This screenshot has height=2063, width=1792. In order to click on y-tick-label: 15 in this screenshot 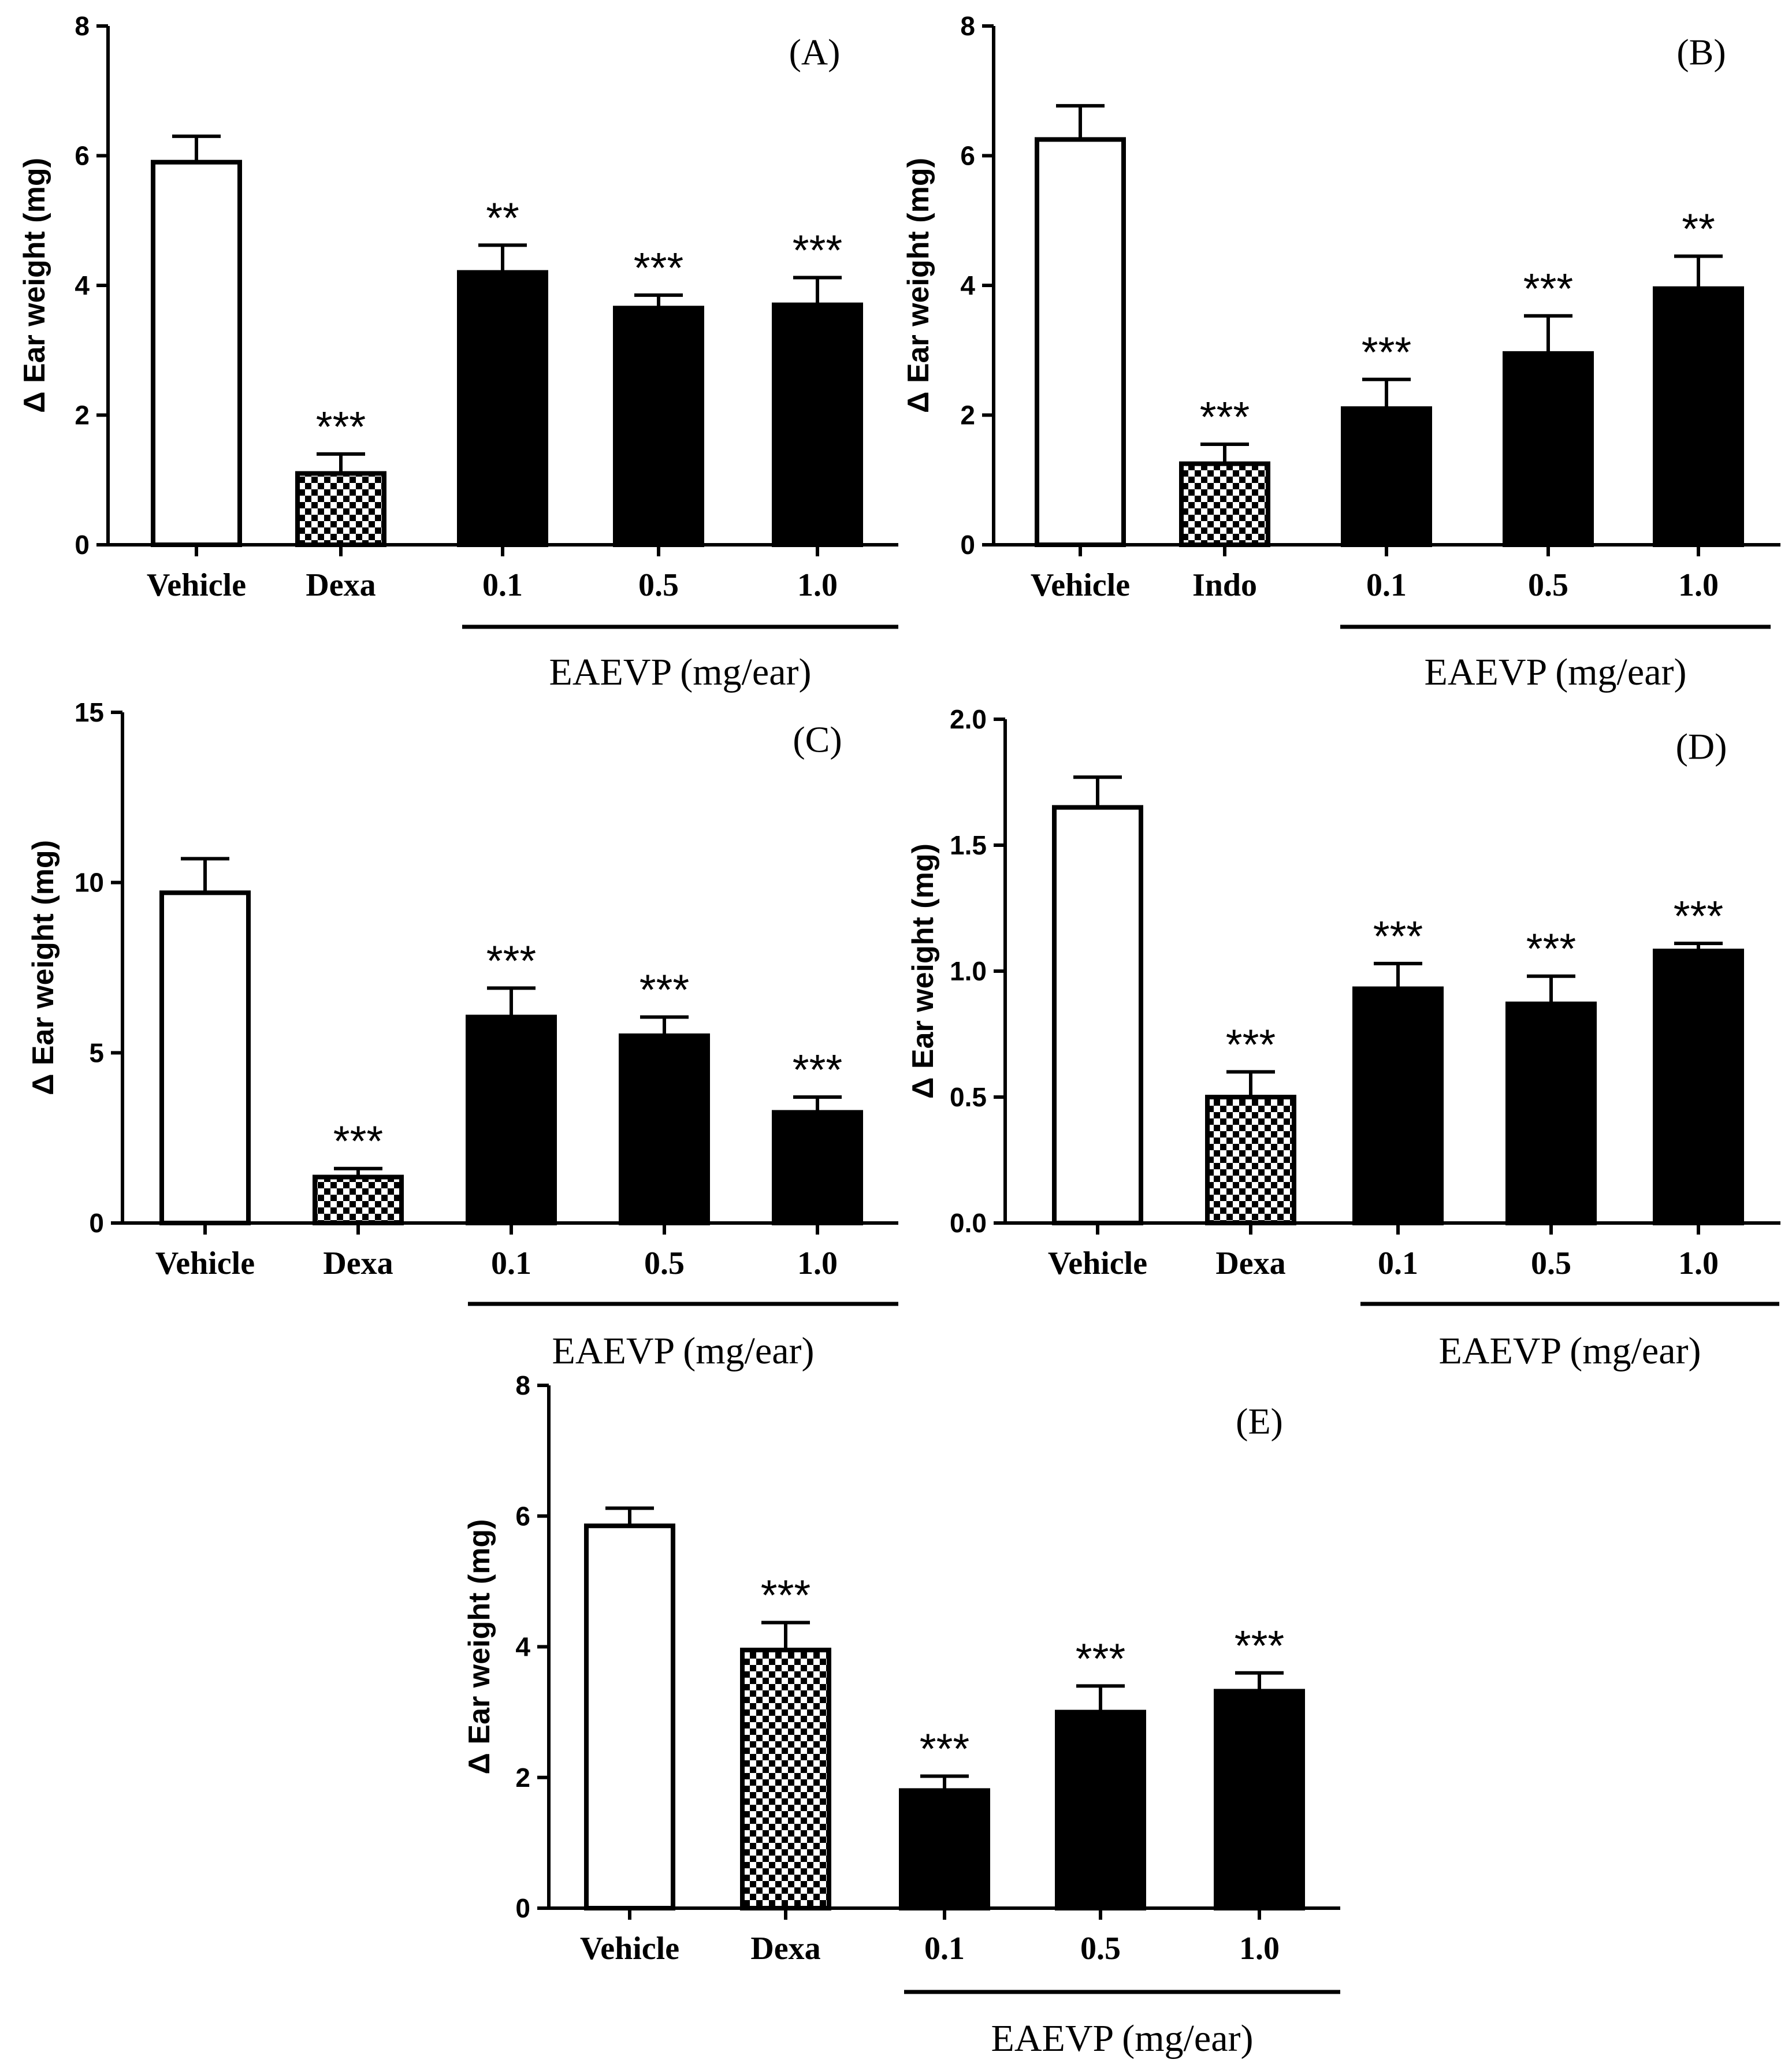, I will do `click(89, 712)`.